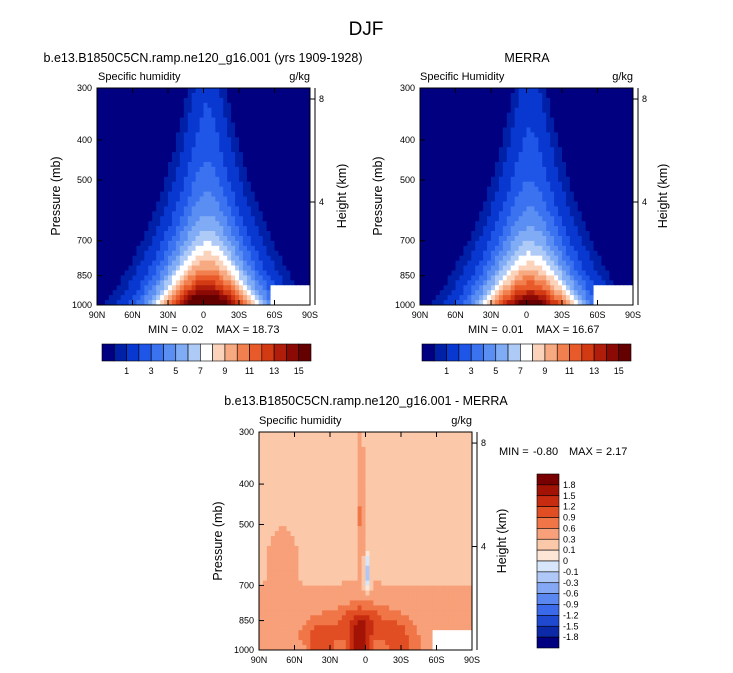 This screenshot has width=733, height=673. I want to click on colorbar-label: 9, so click(224, 371).